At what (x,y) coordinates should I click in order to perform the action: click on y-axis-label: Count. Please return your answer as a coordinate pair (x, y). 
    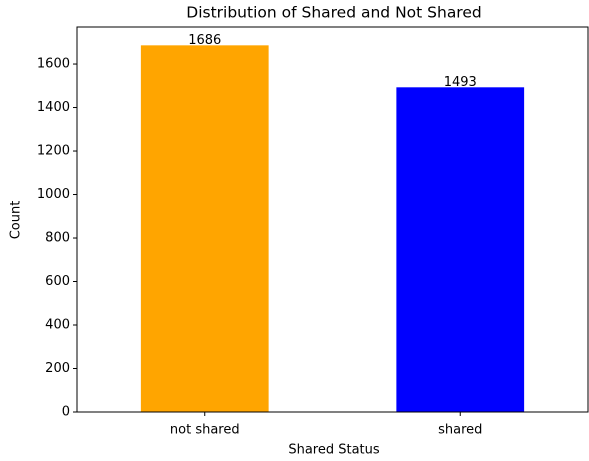
    Looking at the image, I should click on (16, 220).